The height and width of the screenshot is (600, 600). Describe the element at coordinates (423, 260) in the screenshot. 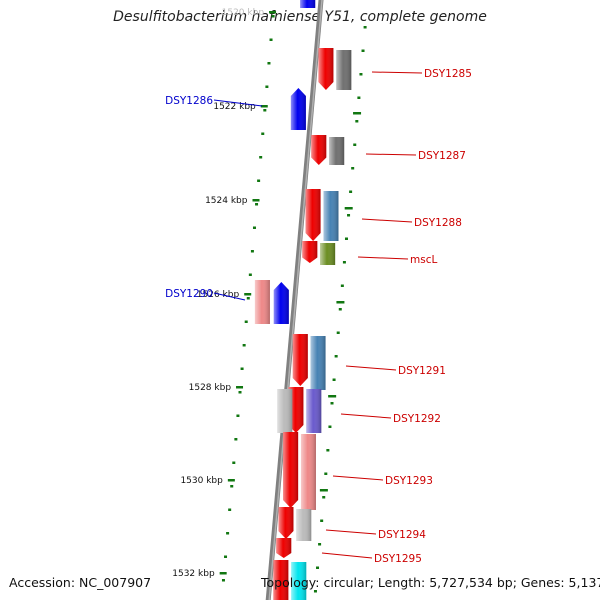

I see `gene-label-mscl: mscL` at that location.